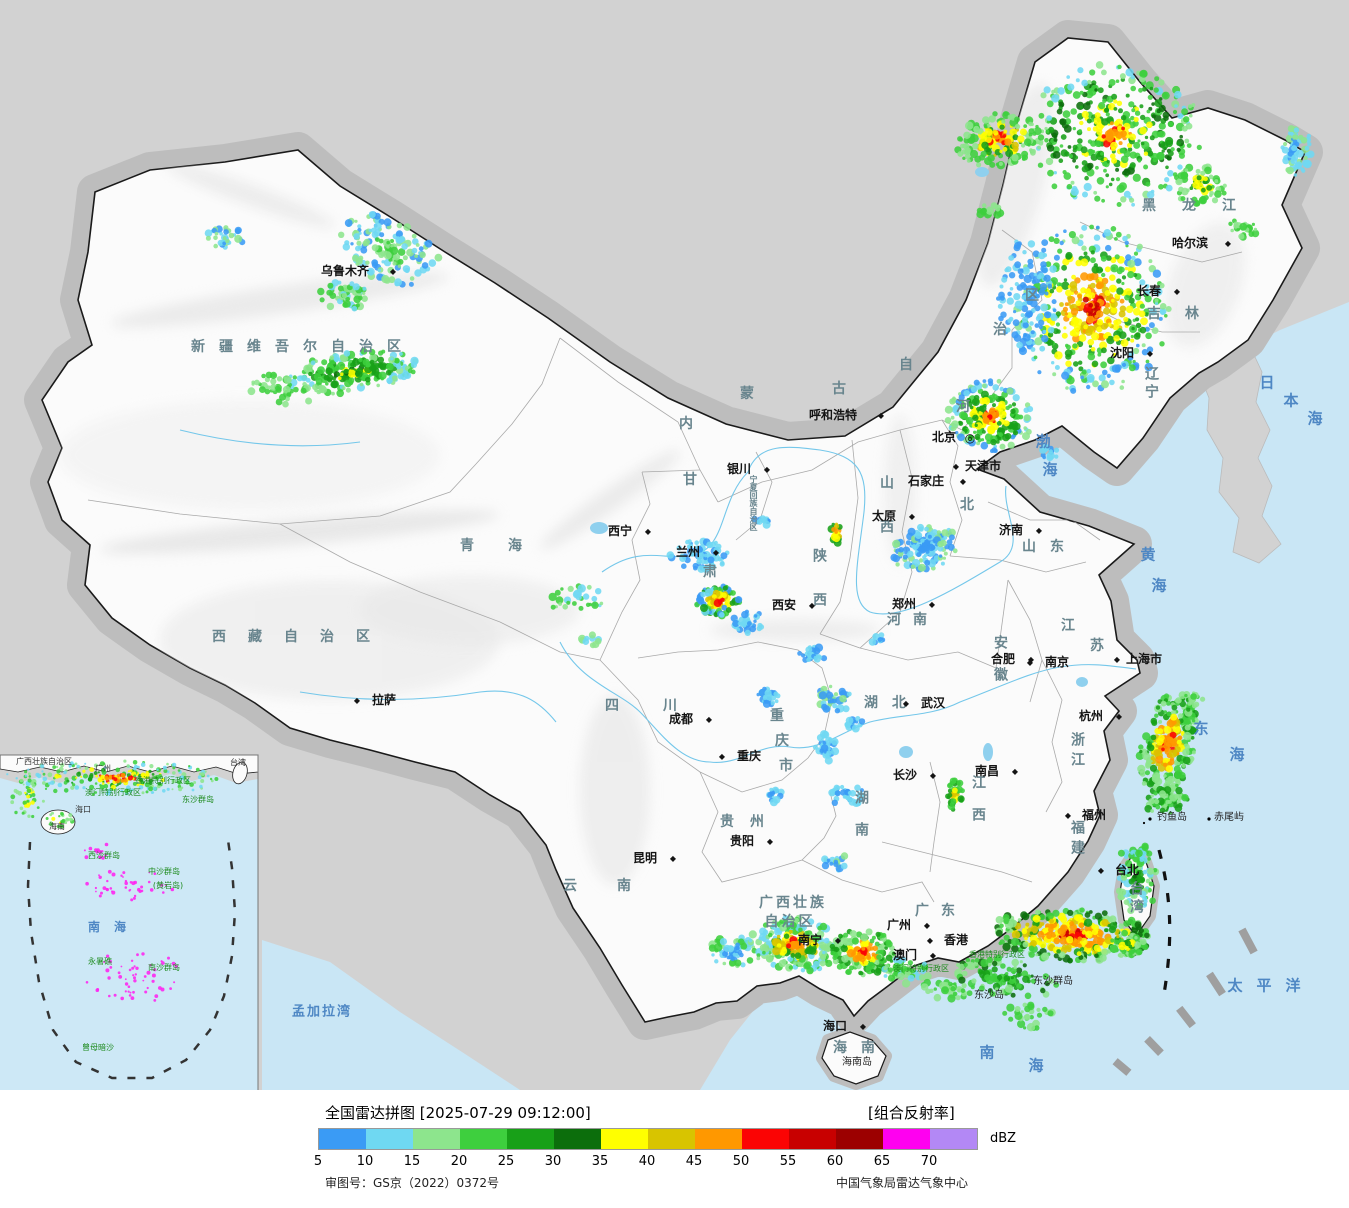  Describe the element at coordinates (1077, 752) in the screenshot. I see `province-label: 浙江` at that location.